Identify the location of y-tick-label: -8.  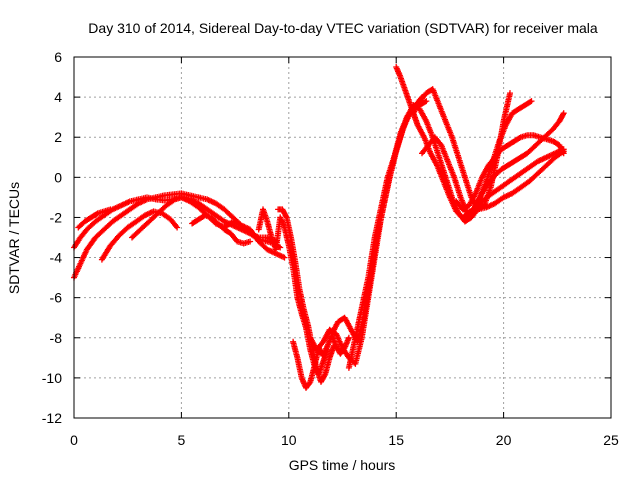
(56, 338).